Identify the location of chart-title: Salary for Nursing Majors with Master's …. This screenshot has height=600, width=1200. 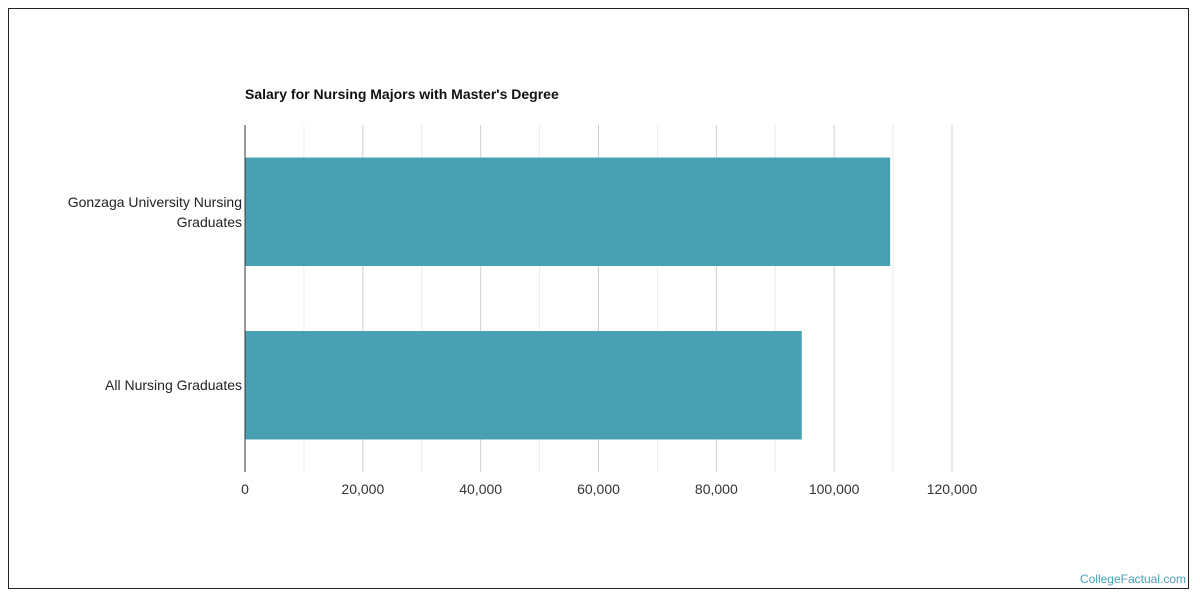
(402, 94).